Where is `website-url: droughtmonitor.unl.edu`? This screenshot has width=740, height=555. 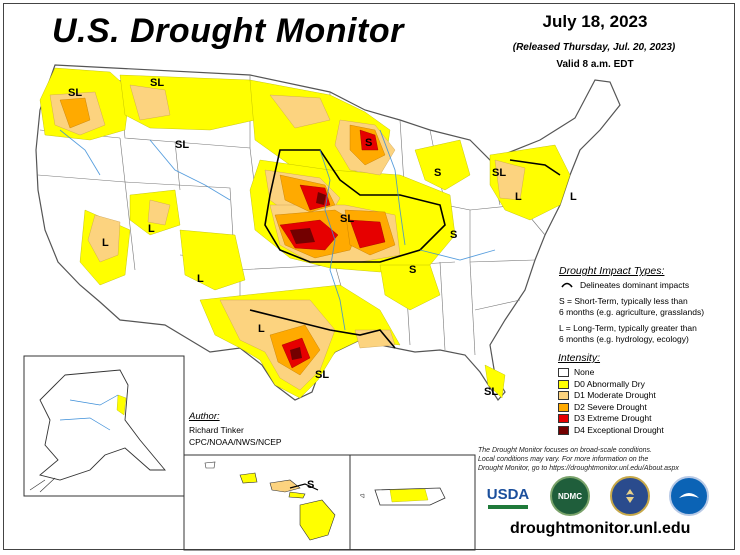
website-url: droughtmonitor.unl.edu is located at coordinates (600, 528).